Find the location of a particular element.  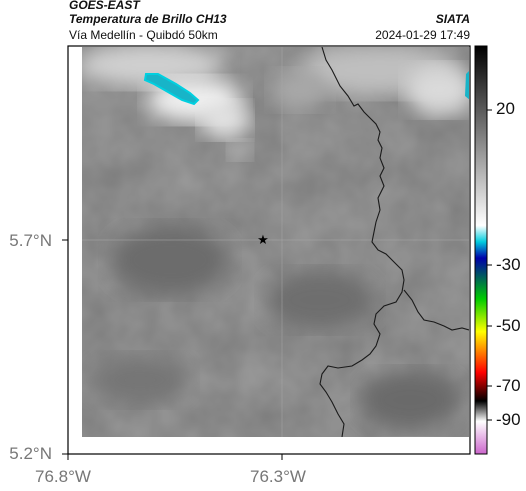

colorbar-label-minus30: -30 is located at coordinates (508, 264).